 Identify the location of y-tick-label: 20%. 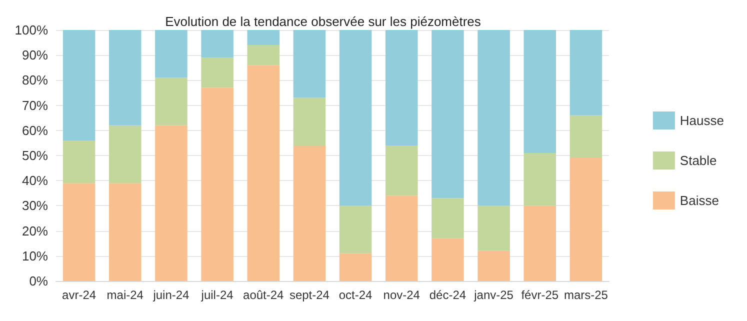
(35, 230).